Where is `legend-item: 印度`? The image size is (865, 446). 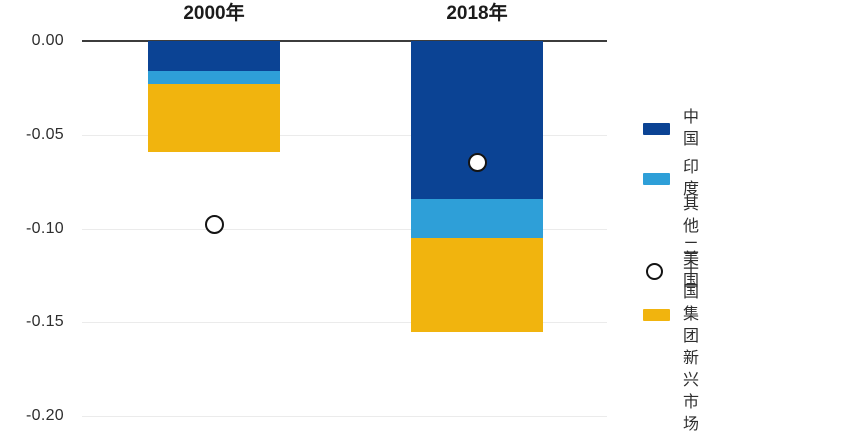
legend-item: 印度 is located at coordinates (671, 179).